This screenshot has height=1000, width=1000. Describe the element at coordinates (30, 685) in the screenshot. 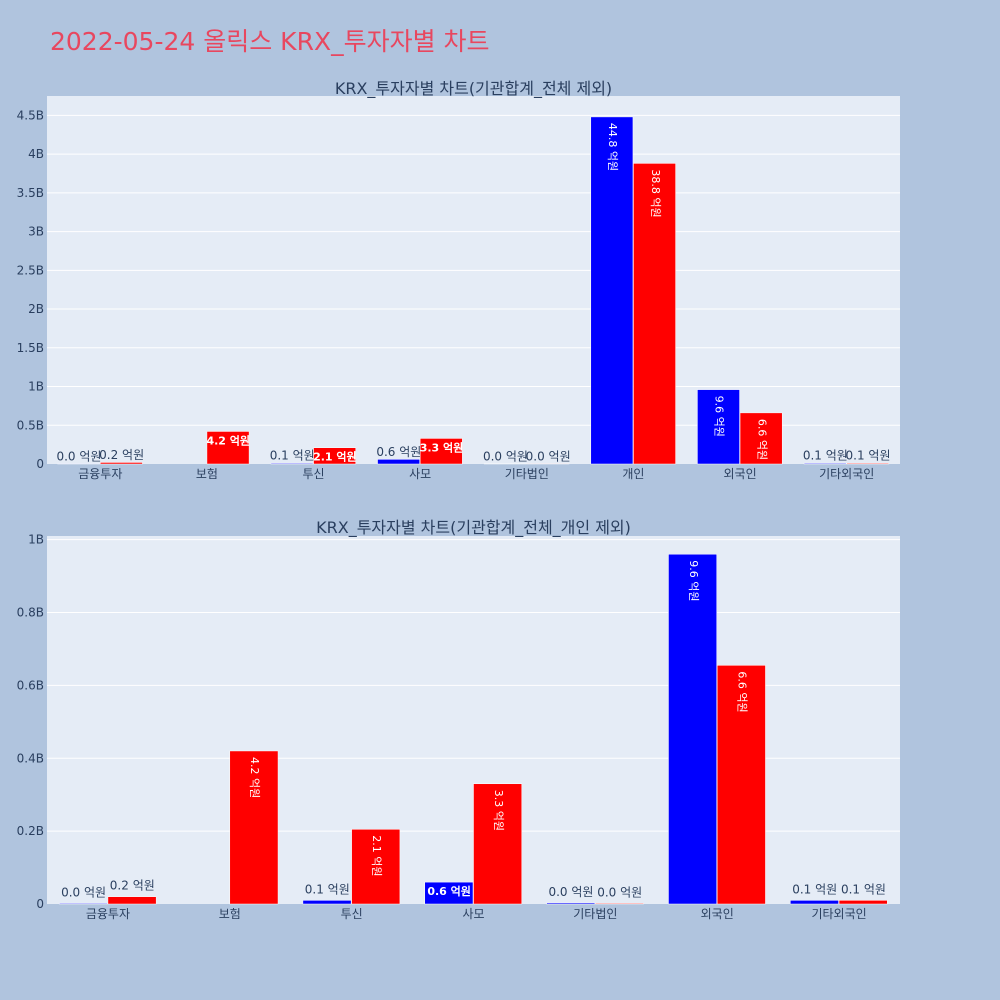

I see `y-tick-label: 0.6B` at that location.